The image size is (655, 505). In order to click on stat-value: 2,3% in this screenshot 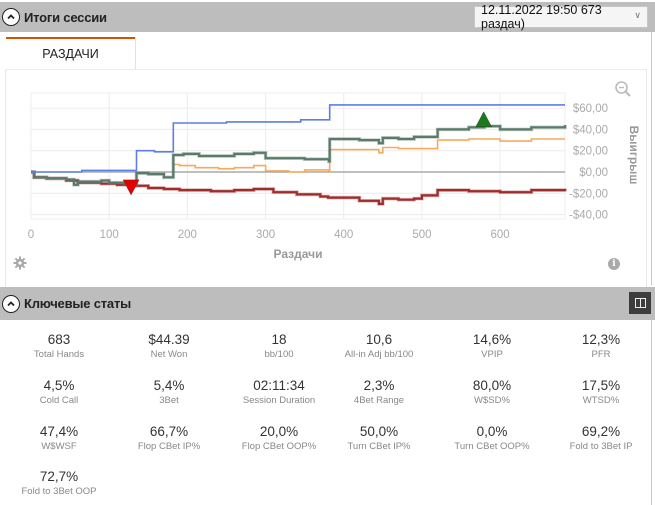, I will do `click(379, 385)`.